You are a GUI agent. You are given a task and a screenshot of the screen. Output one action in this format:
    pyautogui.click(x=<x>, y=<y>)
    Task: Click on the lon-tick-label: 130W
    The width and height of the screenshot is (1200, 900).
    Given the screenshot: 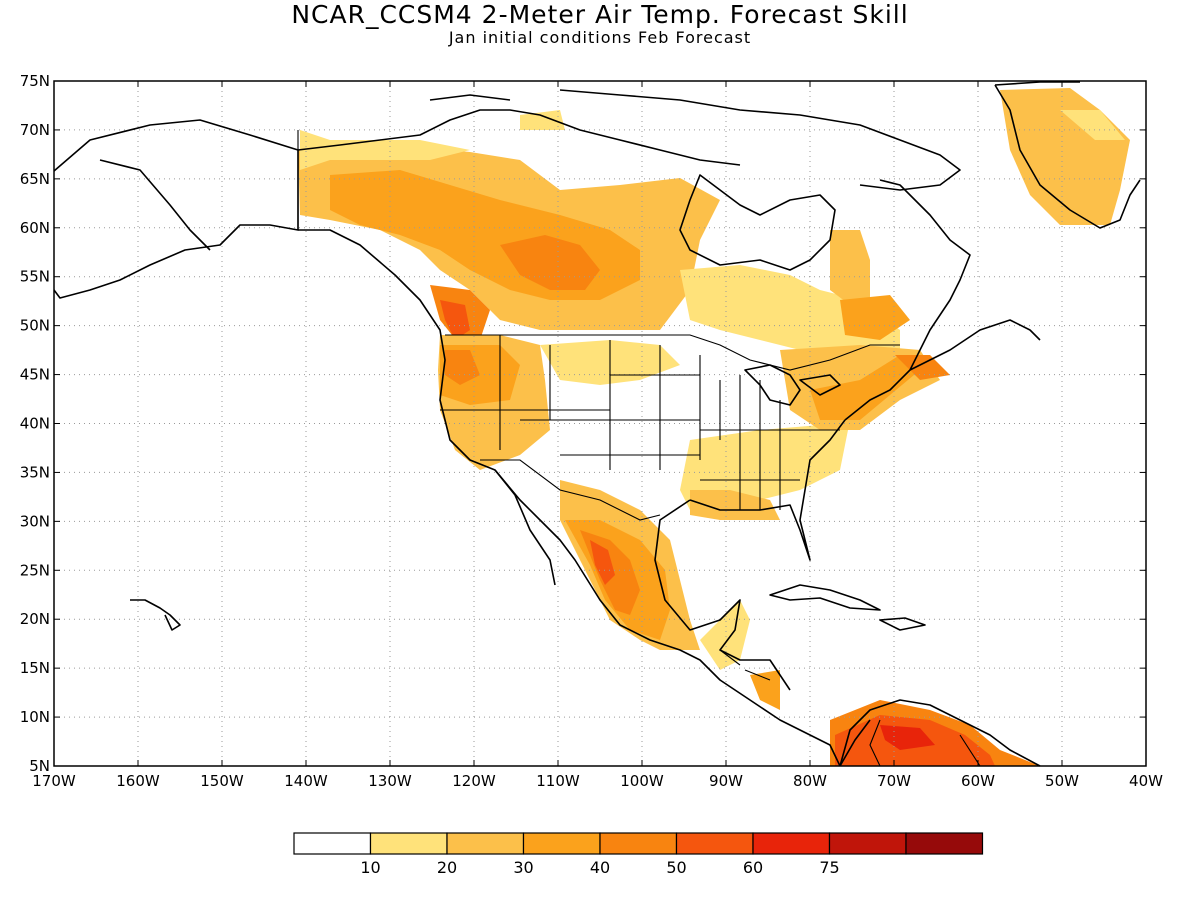 What is the action you would take?
    pyautogui.click(x=390, y=781)
    